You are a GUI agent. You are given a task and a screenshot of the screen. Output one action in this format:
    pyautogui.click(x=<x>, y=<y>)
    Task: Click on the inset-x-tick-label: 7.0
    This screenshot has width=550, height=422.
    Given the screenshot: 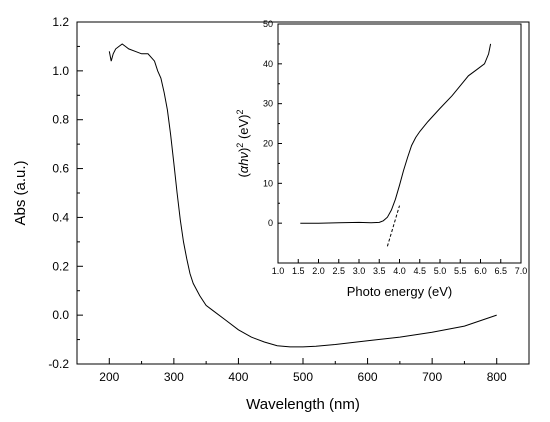 What is the action you would take?
    pyautogui.click(x=521, y=271)
    